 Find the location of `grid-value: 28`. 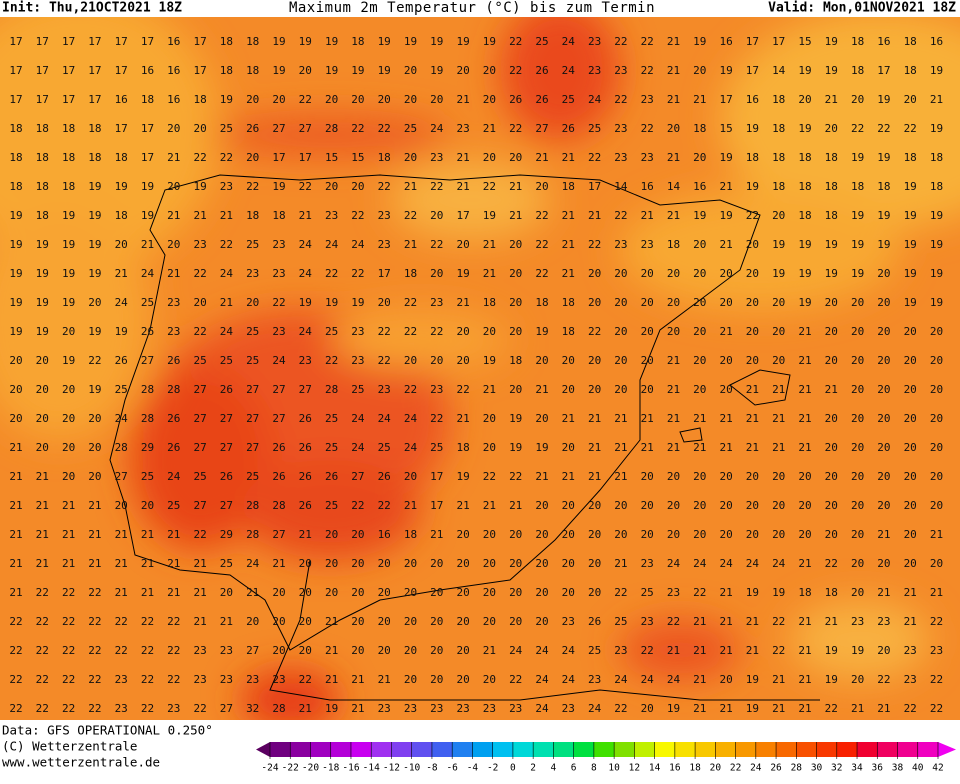

grid-value: 28 is located at coordinates (278, 505).